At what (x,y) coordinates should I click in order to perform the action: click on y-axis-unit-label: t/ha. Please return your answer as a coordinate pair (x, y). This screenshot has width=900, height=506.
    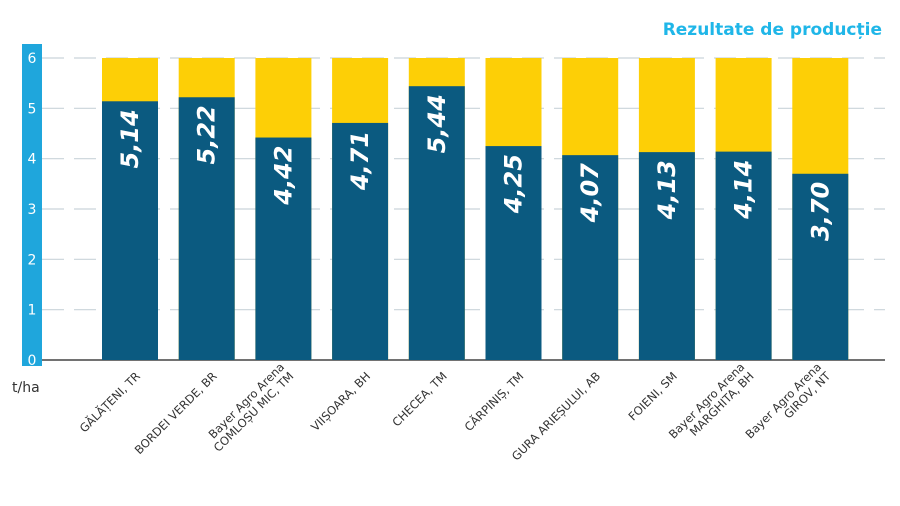
    Looking at the image, I should click on (26, 388).